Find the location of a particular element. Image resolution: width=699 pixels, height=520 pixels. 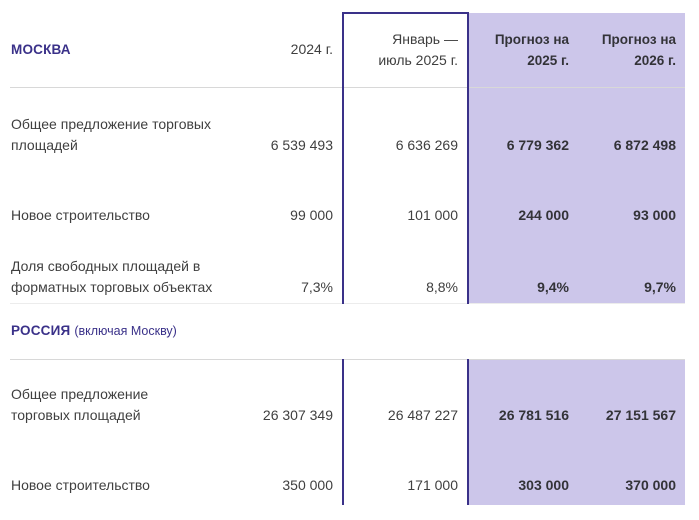

col-header-forecast-2026-line1: Прогноз на is located at coordinates (638, 39).